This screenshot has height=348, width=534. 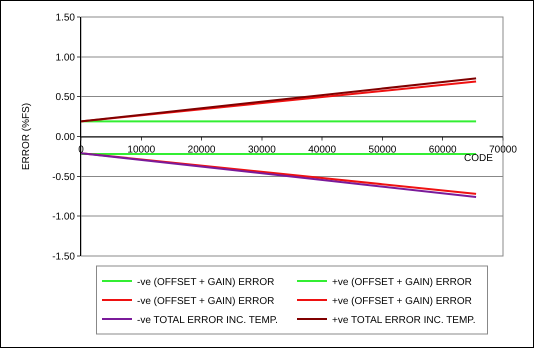 What do you see at coordinates (66, 98) in the screenshot?
I see `y-tick-label: 0.50` at bounding box center [66, 98].